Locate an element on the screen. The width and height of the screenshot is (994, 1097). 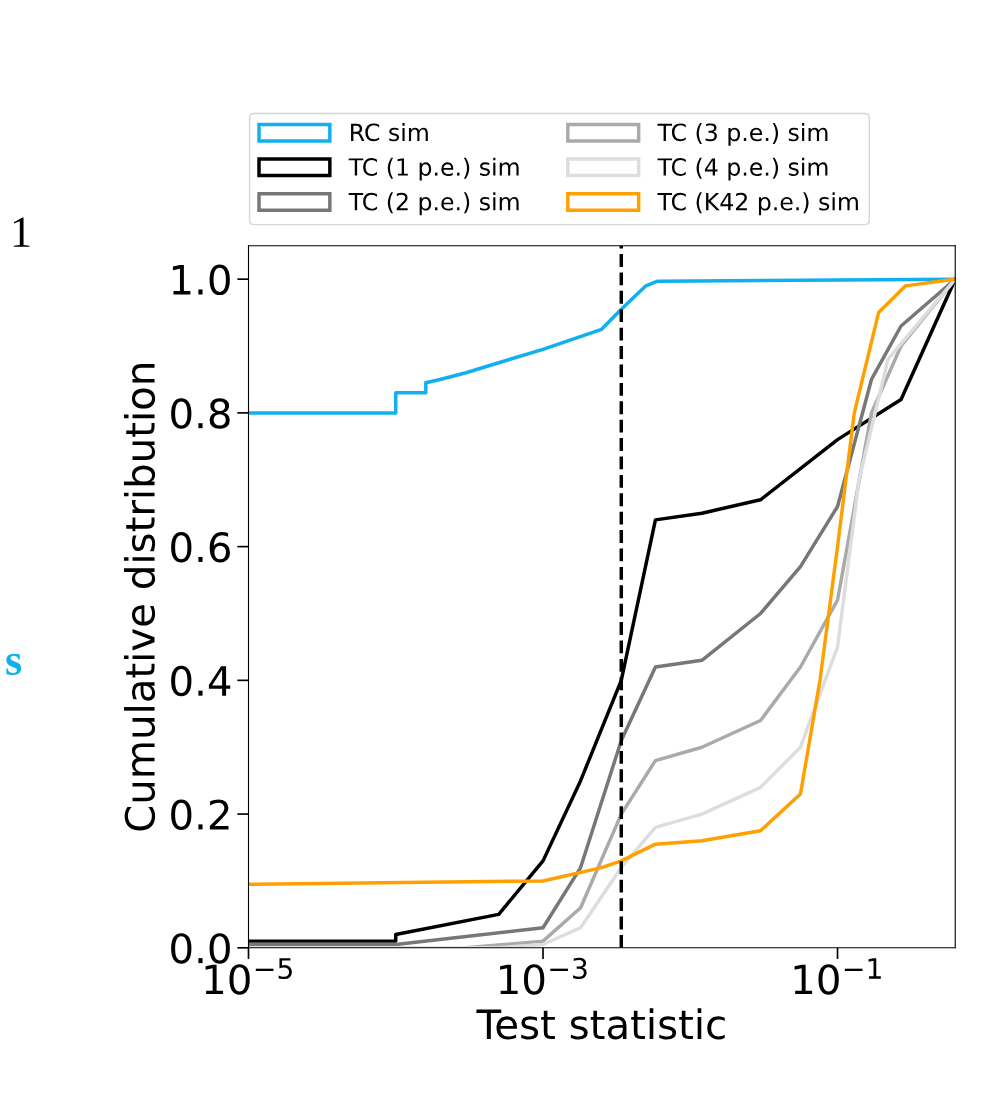
text: 1 is located at coordinates (21, 232).